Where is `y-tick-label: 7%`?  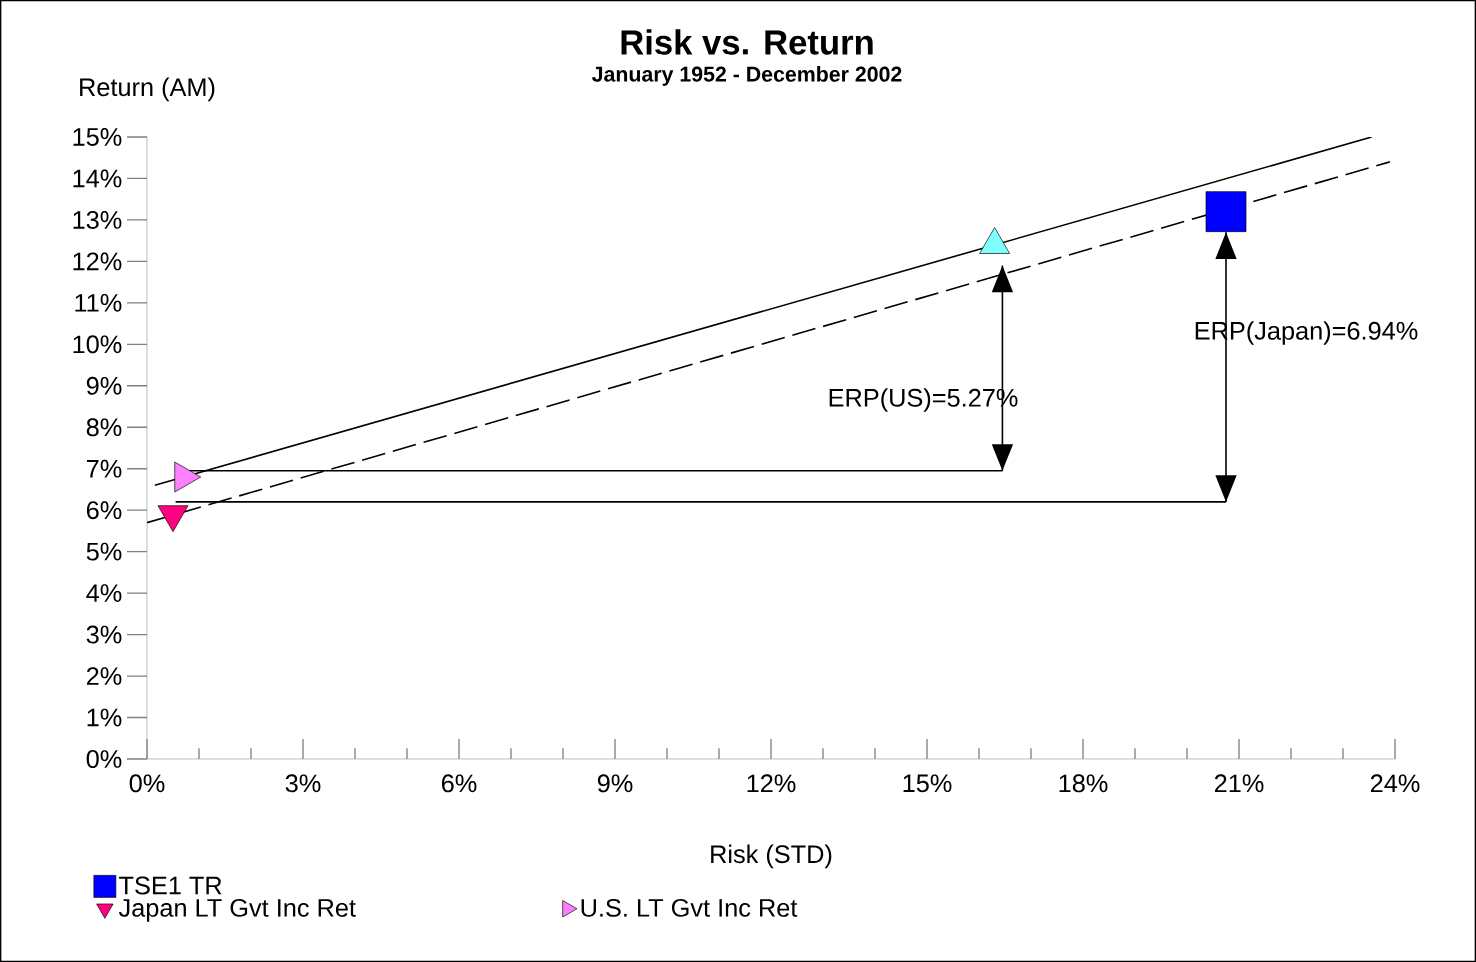
y-tick-label: 7% is located at coordinates (104, 468).